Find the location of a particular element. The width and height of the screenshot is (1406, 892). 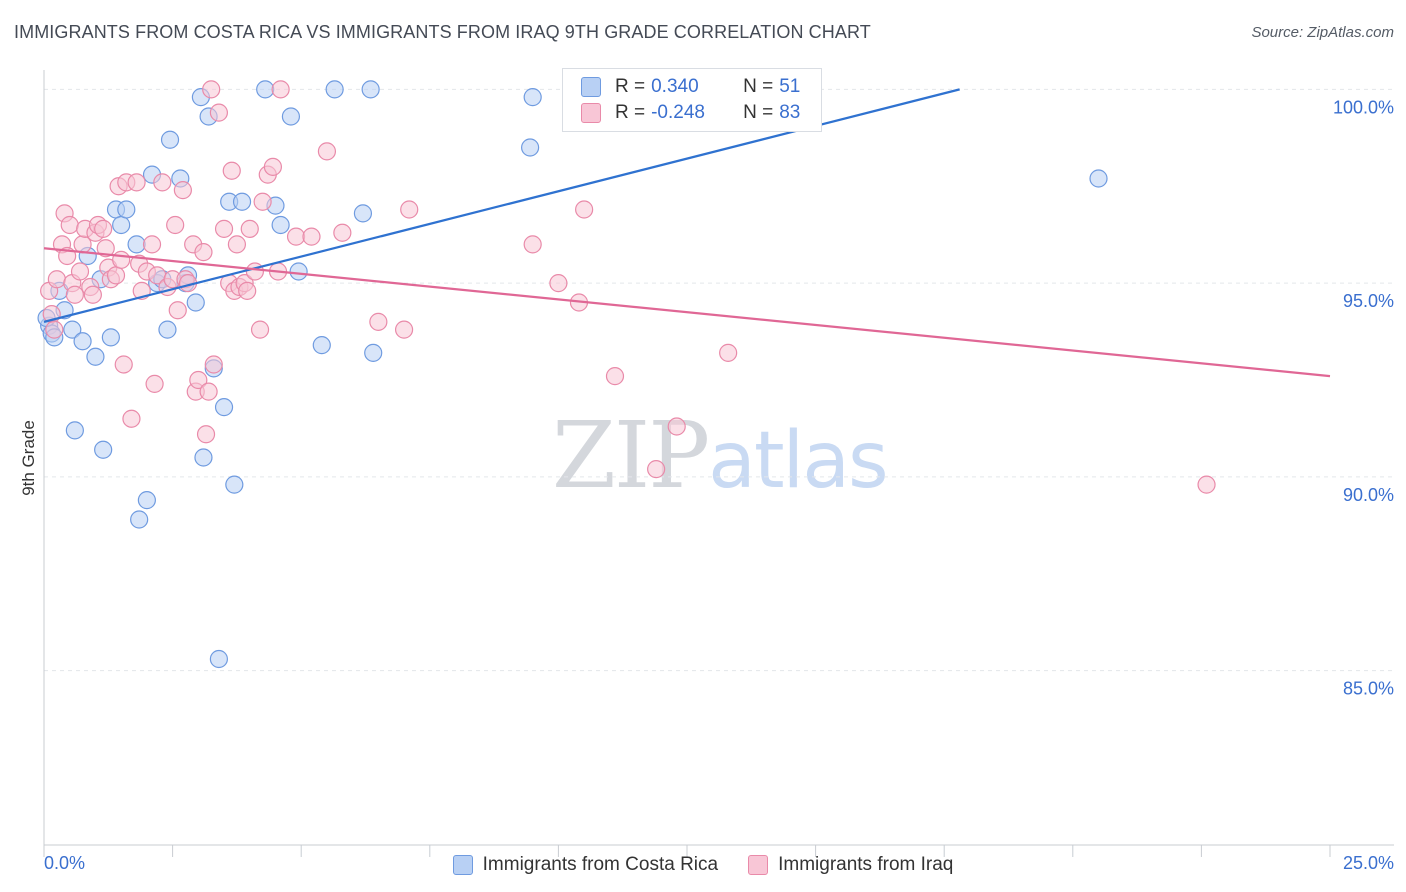

trend-line-iraq is located at coordinates (687, 312).